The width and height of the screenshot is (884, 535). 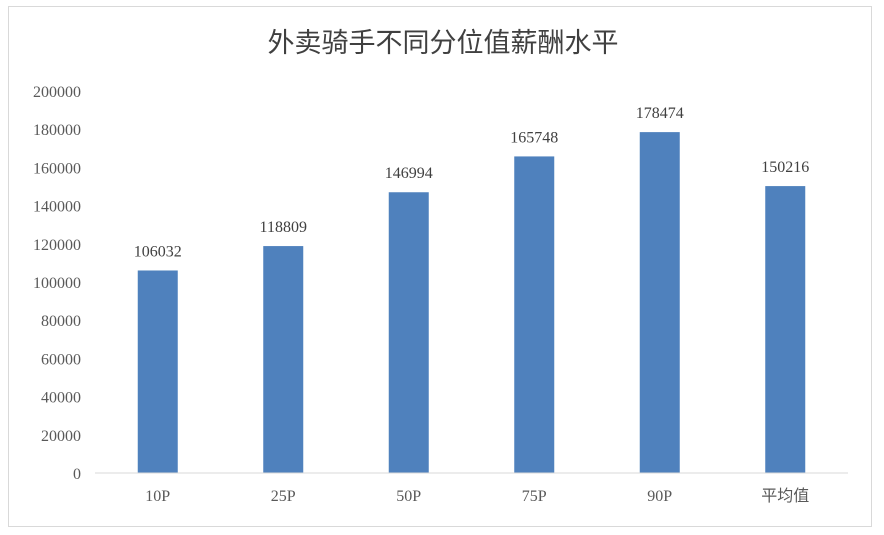 What do you see at coordinates (61, 436) in the screenshot?
I see `y-tick-label: 20000` at bounding box center [61, 436].